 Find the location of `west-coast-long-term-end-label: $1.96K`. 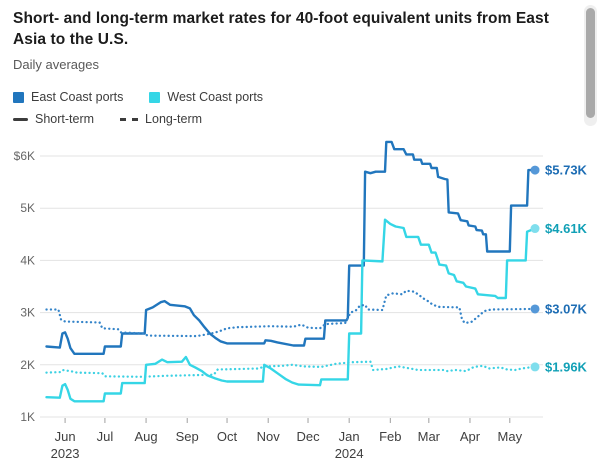

west-coast-long-term-end-label: $1.96K is located at coordinates (566, 366).